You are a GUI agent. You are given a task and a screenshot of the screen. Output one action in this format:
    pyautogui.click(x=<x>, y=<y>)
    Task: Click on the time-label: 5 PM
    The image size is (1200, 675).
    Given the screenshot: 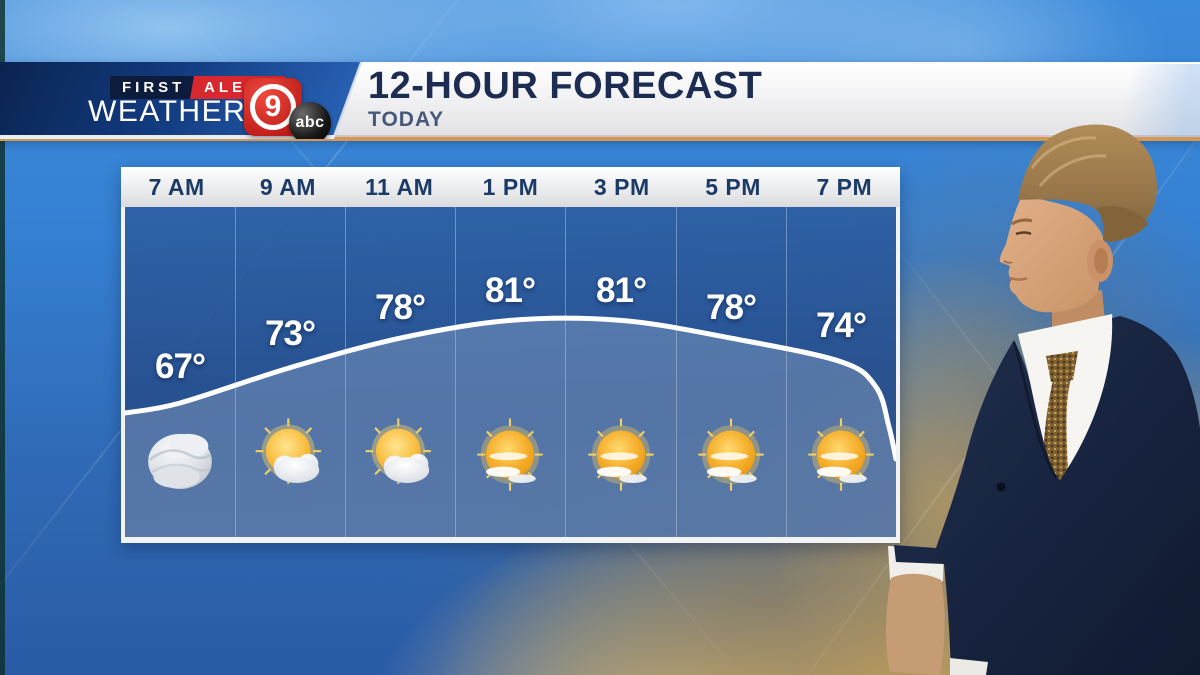 What is the action you would take?
    pyautogui.click(x=733, y=186)
    